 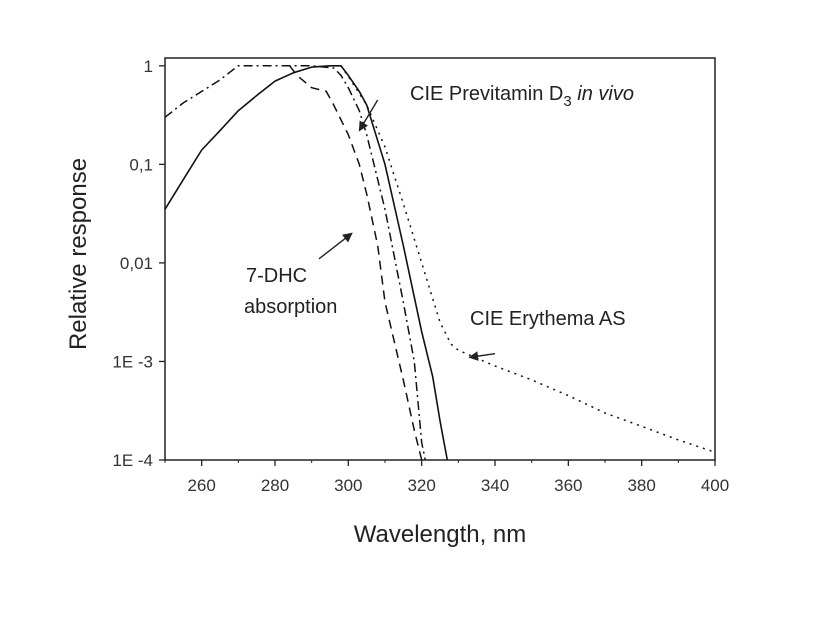 I want to click on annotation-previtamin-d3: CIE Previtamin D3 in vivo, so click(x=522, y=96).